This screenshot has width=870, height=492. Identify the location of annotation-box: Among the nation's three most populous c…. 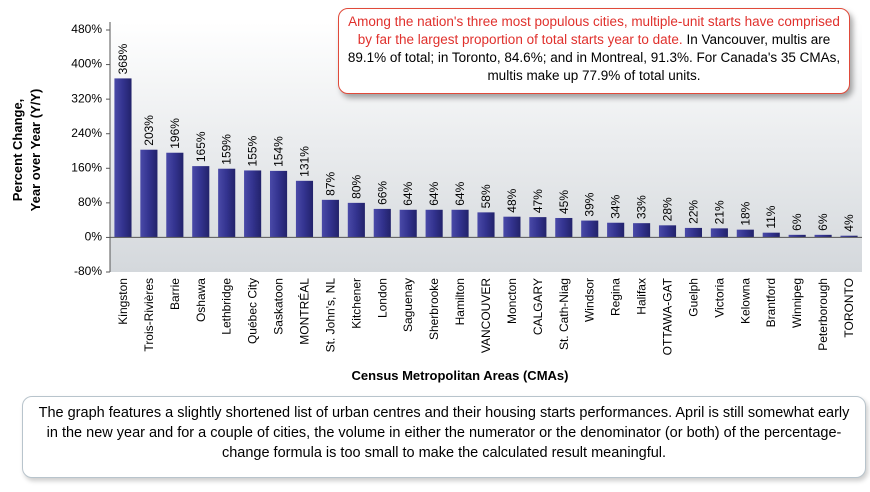
(594, 51).